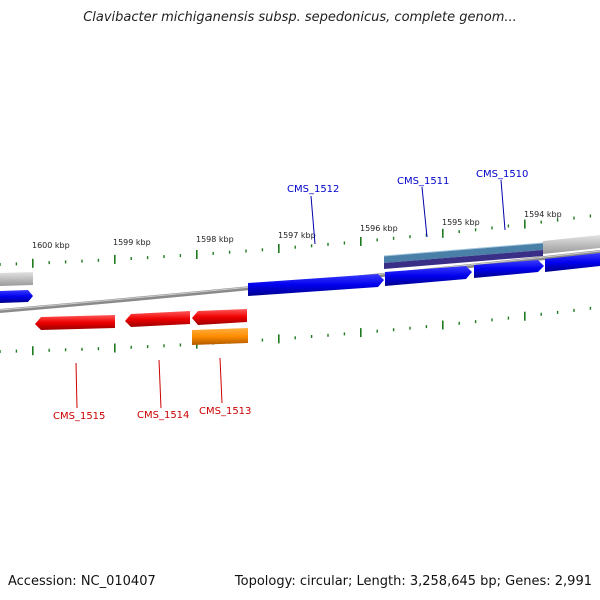  What do you see at coordinates (132, 242) in the screenshot?
I see `kbp-label-1599: 1599 kbp` at bounding box center [132, 242].